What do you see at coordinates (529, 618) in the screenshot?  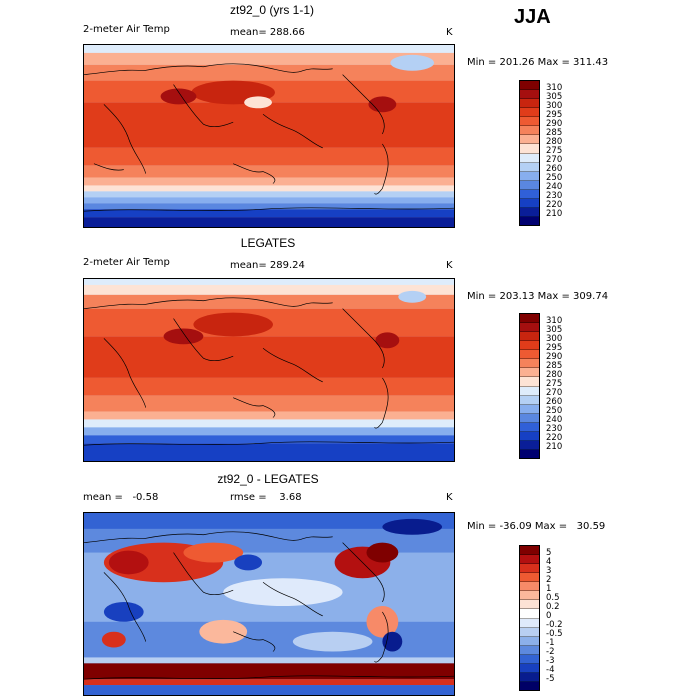 I see `panel3-colorbar` at bounding box center [529, 618].